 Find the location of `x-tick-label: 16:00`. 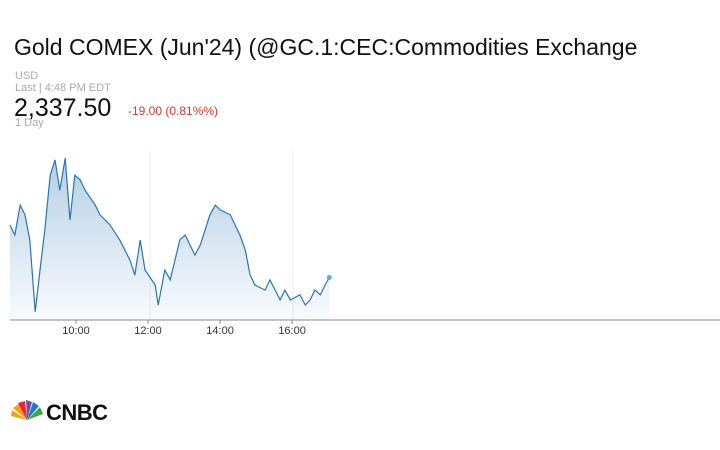

x-tick-label: 16:00 is located at coordinates (292, 331).